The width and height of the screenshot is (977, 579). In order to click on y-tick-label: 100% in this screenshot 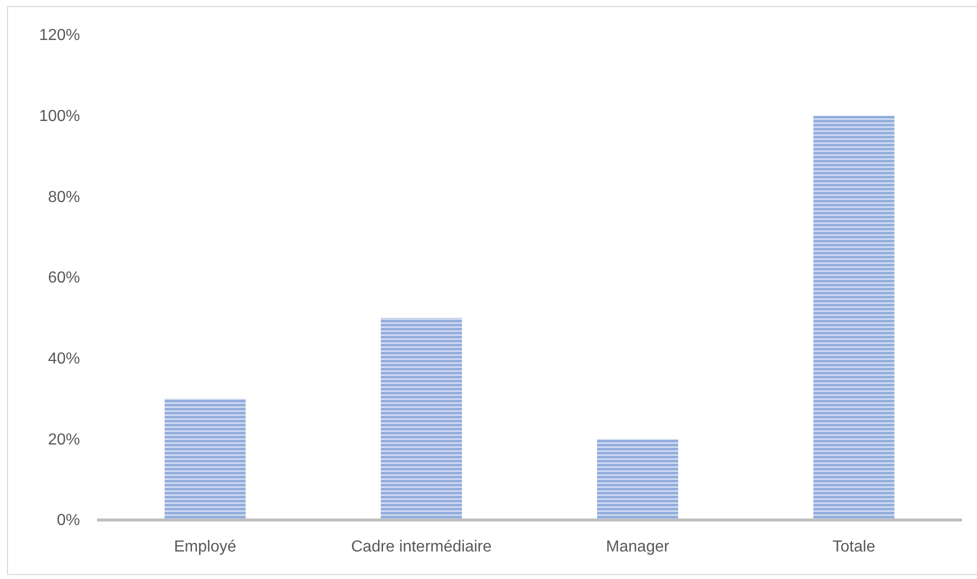, I will do `click(59, 116)`.